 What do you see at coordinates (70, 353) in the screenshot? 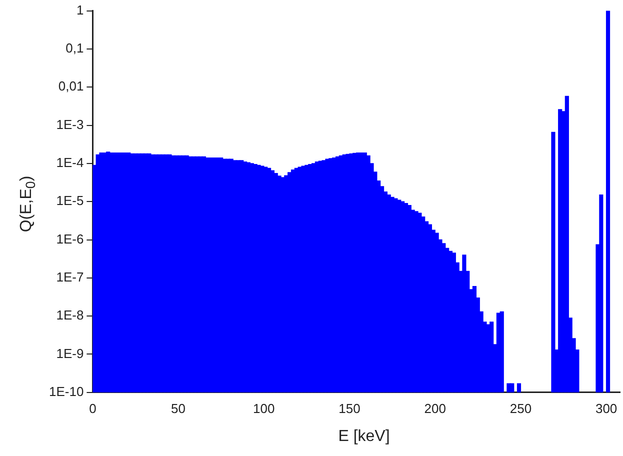
I see `y-tick-label: 1E-9` at bounding box center [70, 353].